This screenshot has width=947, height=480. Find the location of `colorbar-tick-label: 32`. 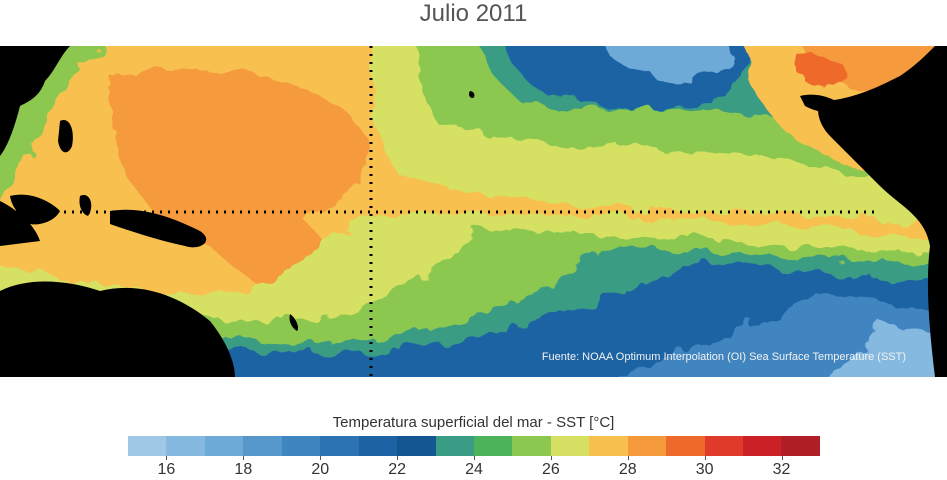

colorbar-tick-label: 32 is located at coordinates (781, 469).